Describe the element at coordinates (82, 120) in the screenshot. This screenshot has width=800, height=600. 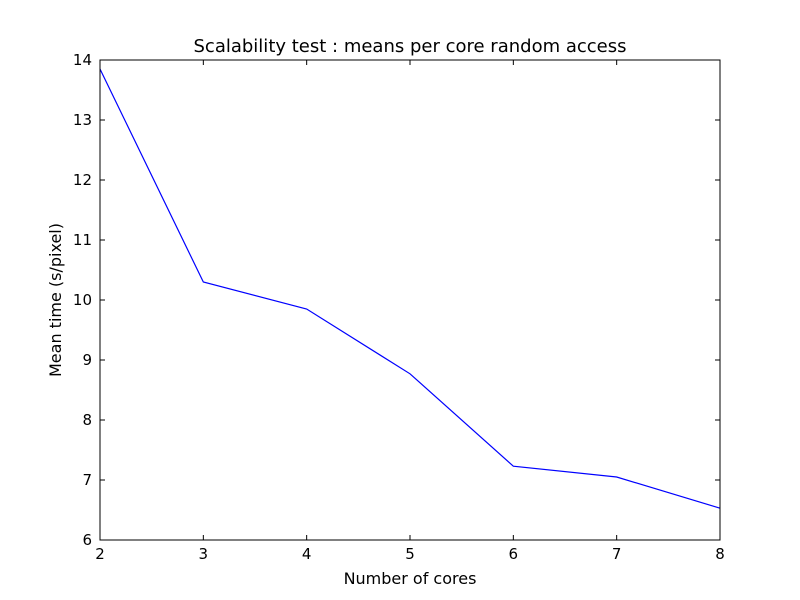
I see `y-tick-label: 13` at that location.